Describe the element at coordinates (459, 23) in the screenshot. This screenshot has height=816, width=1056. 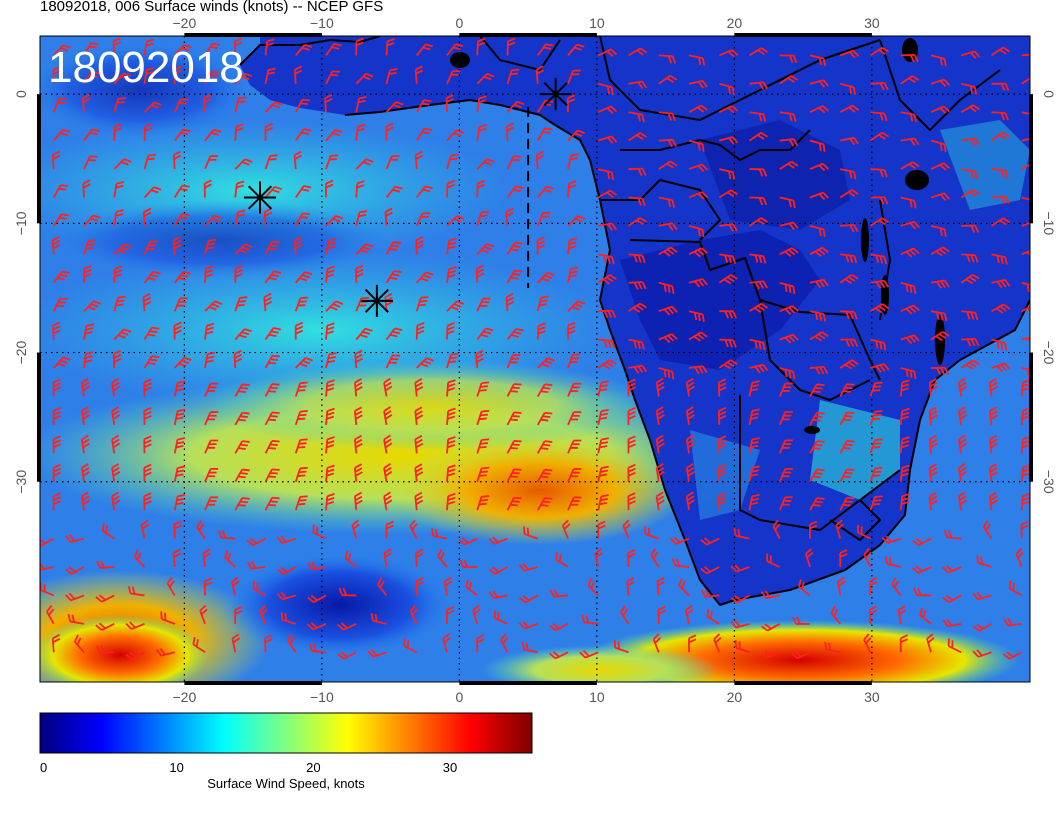
I see `lon-tick-label-top: 0` at that location.